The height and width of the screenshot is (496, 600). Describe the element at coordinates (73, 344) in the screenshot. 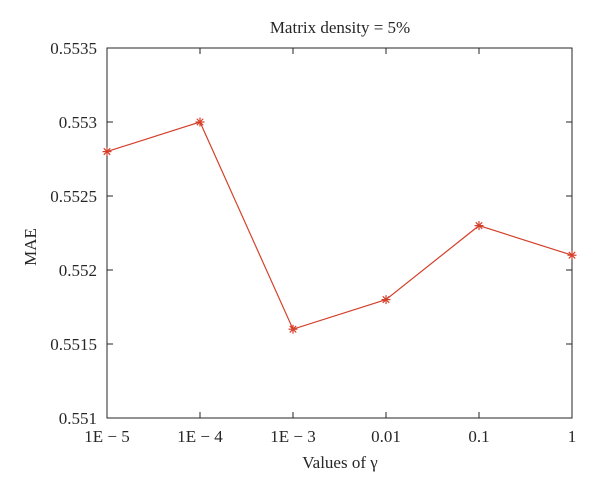

I see `y-tick-label: 0.5515` at that location.